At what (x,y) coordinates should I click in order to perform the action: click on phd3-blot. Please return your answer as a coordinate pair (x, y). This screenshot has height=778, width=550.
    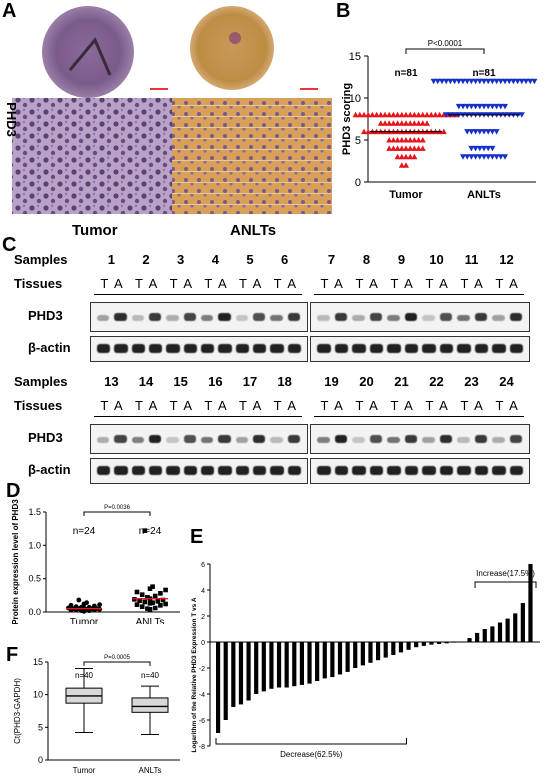
    Looking at the image, I should click on (199, 439).